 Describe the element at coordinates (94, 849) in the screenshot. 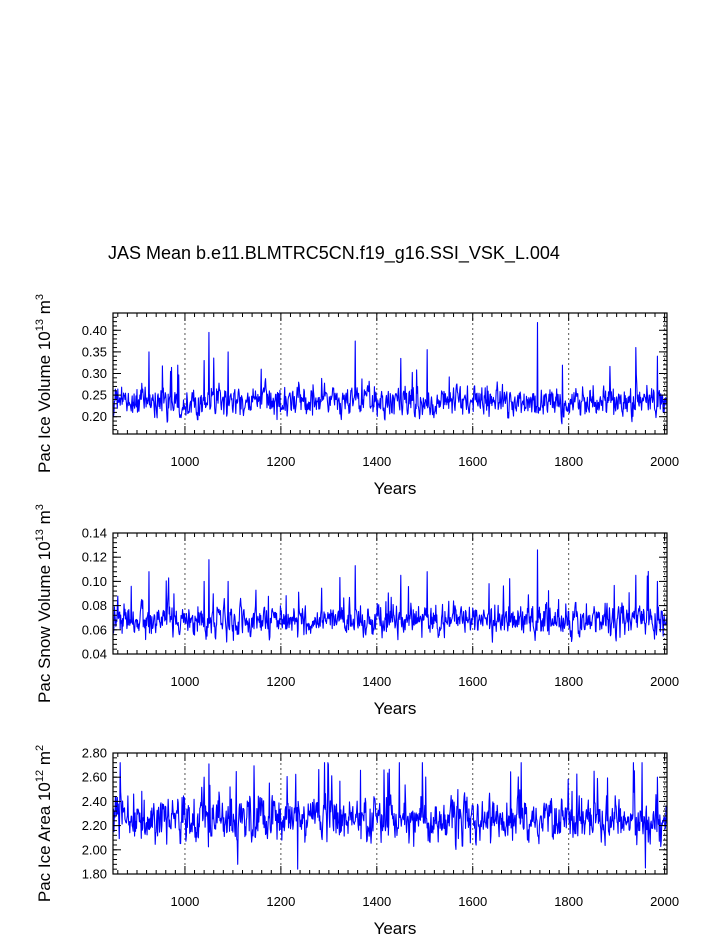

I see `y-tick-label: 2.00` at that location.